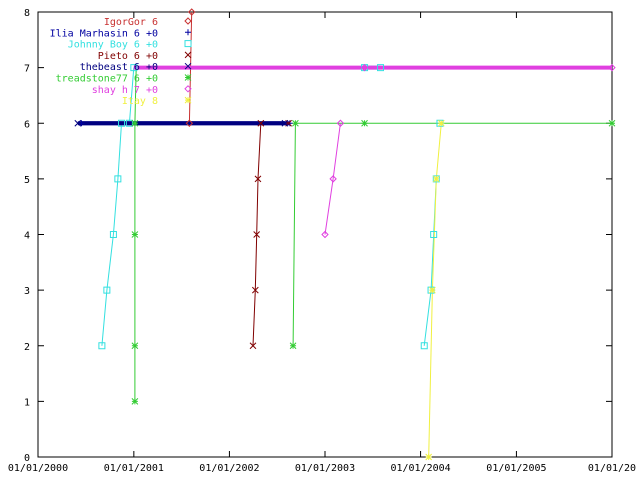 Image resolution: width=640 pixels, height=480 pixels. Describe the element at coordinates (516, 468) in the screenshot. I see `x-tick-label: 01/01/2005` at that location.